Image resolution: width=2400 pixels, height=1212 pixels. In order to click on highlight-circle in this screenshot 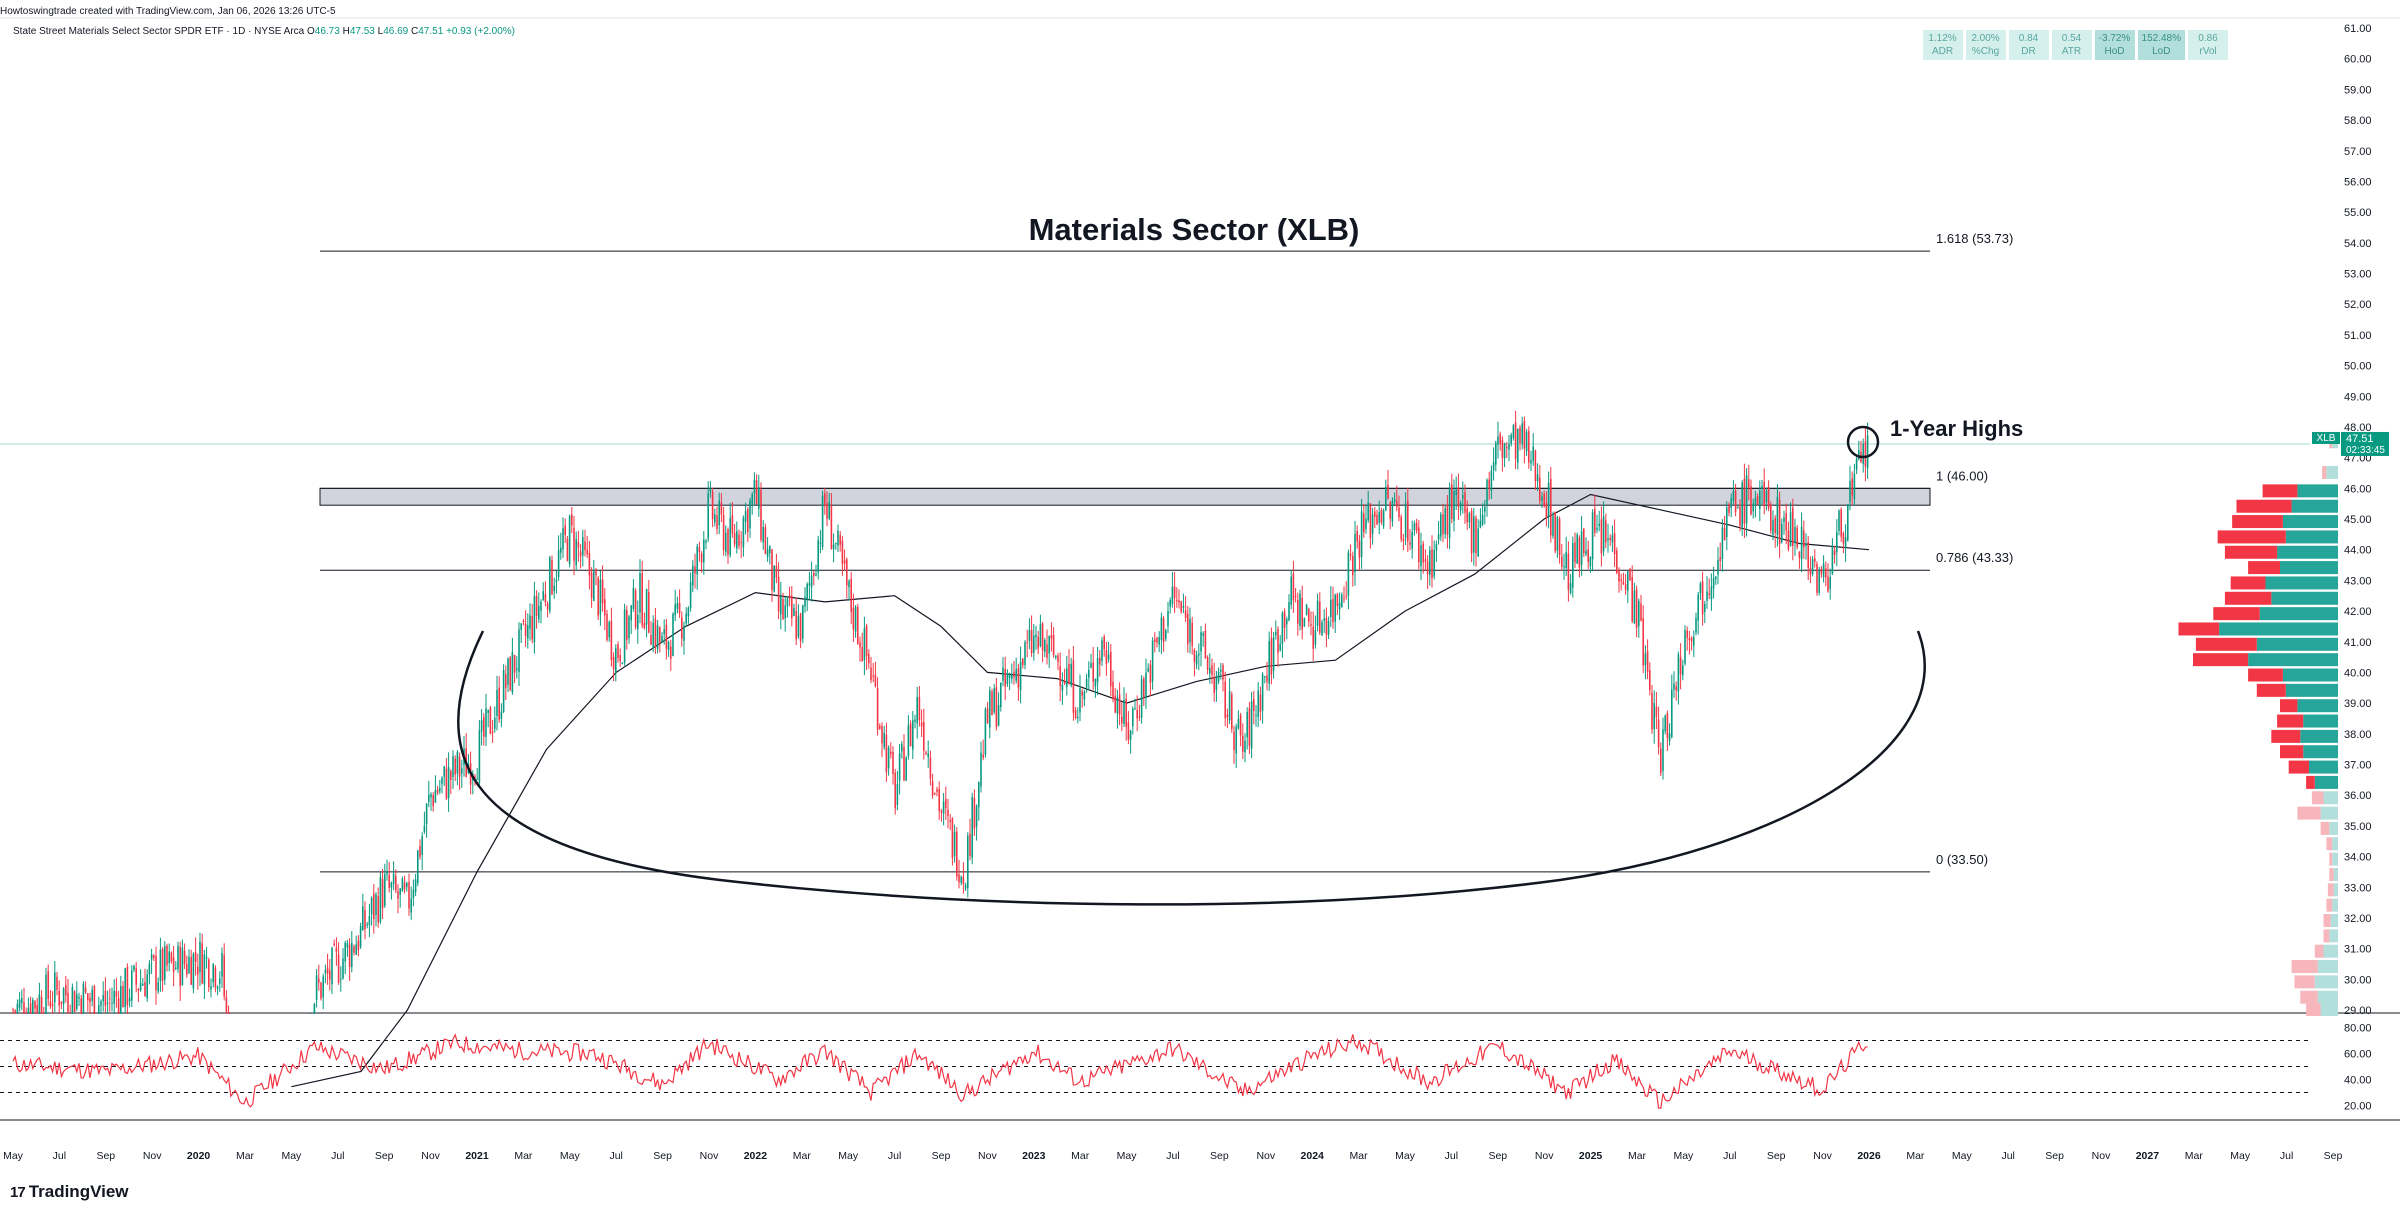, I will do `click(1863, 442)`.